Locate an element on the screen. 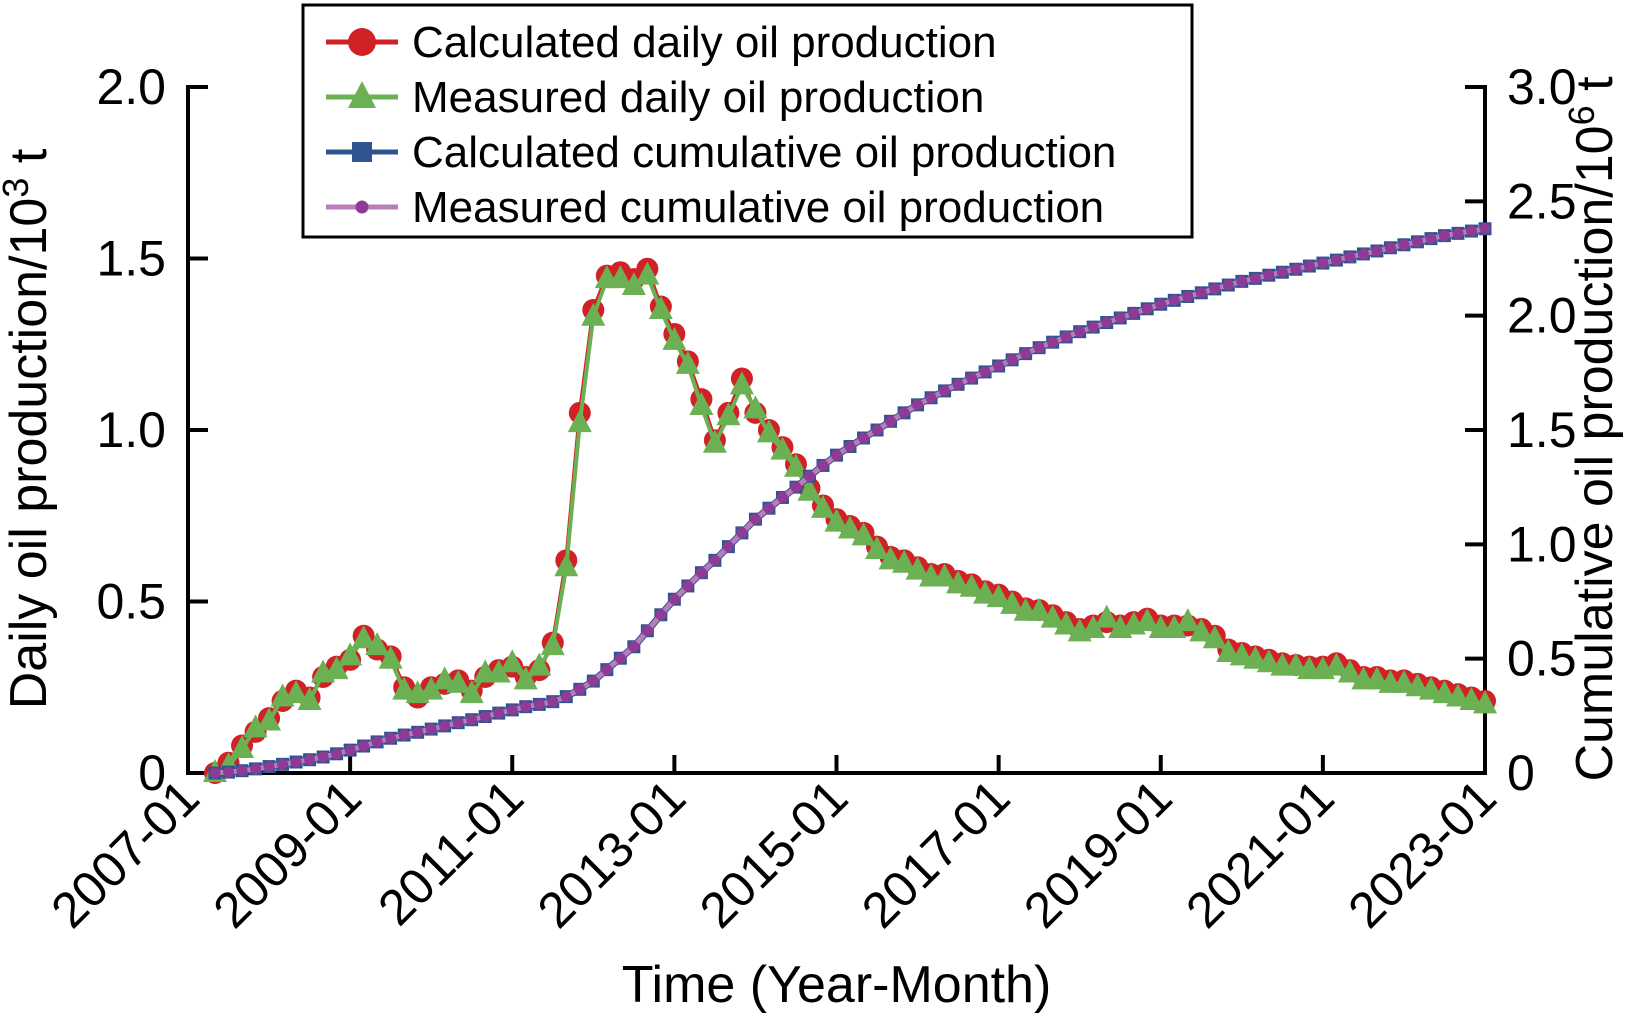 The height and width of the screenshot is (1030, 1651). x-tick-label: 2011-01 is located at coordinates (450, 852).